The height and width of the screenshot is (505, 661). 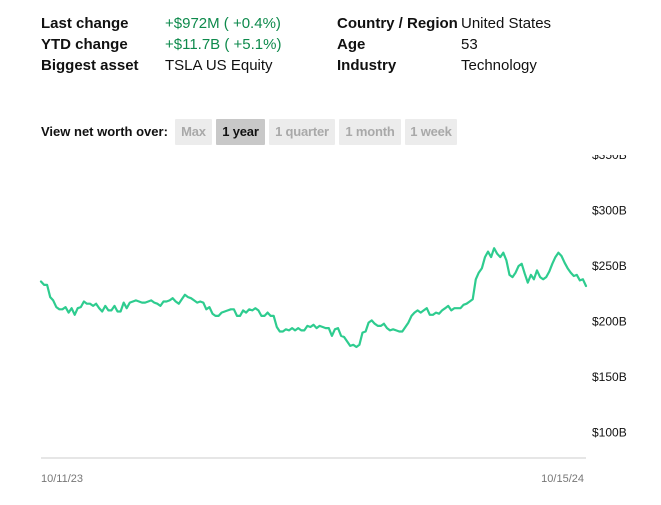 What do you see at coordinates (609, 321) in the screenshot?
I see `y-tick-label: $200B` at bounding box center [609, 321].